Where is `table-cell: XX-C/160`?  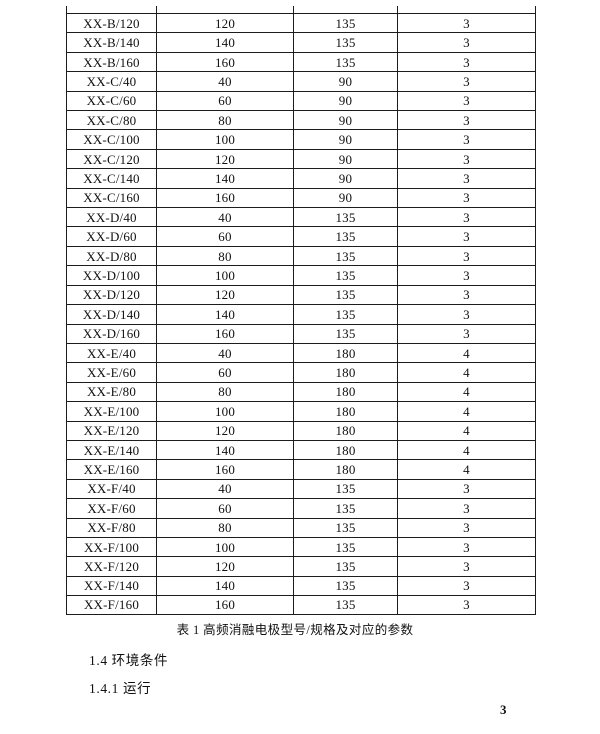 table-cell: XX-C/160 is located at coordinates (112, 198).